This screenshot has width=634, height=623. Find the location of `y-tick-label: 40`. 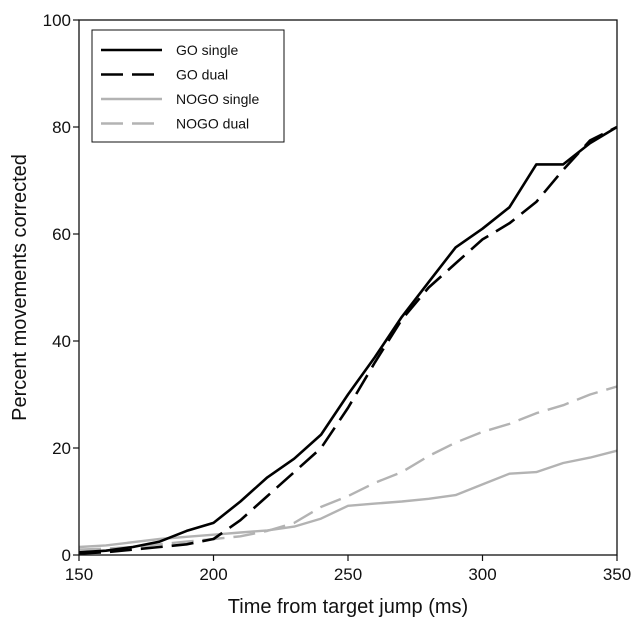

y-tick-label: 40 is located at coordinates (61, 341).